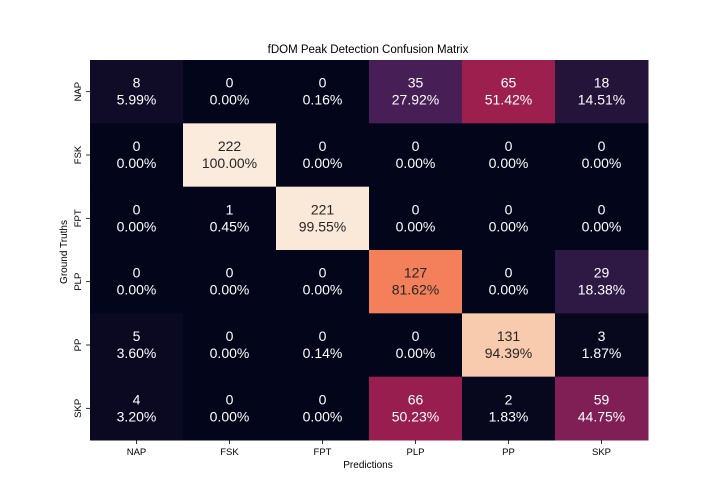 The height and width of the screenshot is (504, 720). Describe the element at coordinates (416, 399) in the screenshot. I see `cell-count-label: 66` at that location.